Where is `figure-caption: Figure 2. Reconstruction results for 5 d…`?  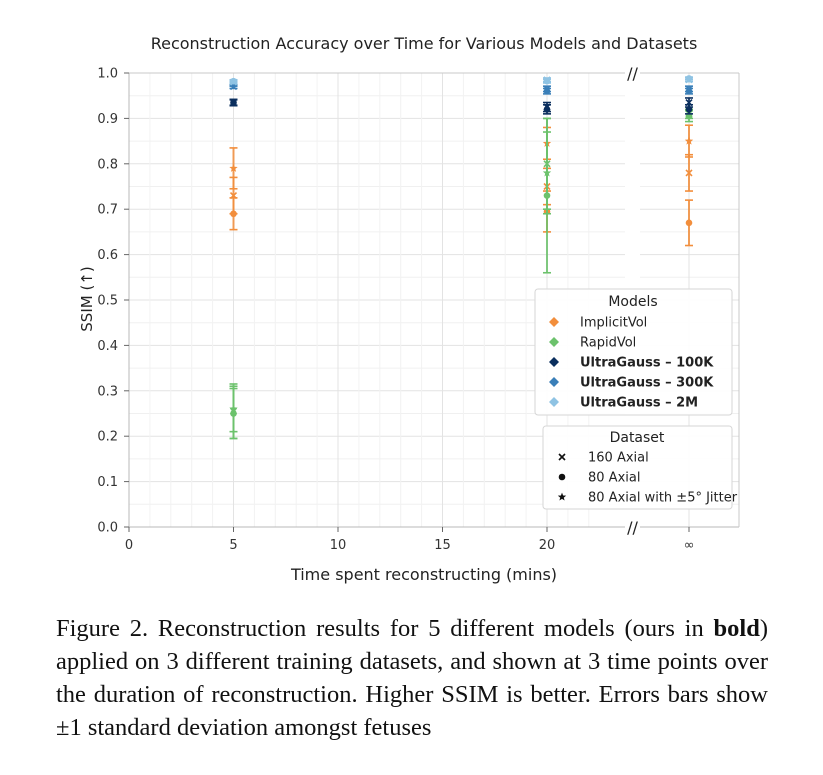 figure-caption: Figure 2. Reconstruction results for 5 d… is located at coordinates (412, 678).